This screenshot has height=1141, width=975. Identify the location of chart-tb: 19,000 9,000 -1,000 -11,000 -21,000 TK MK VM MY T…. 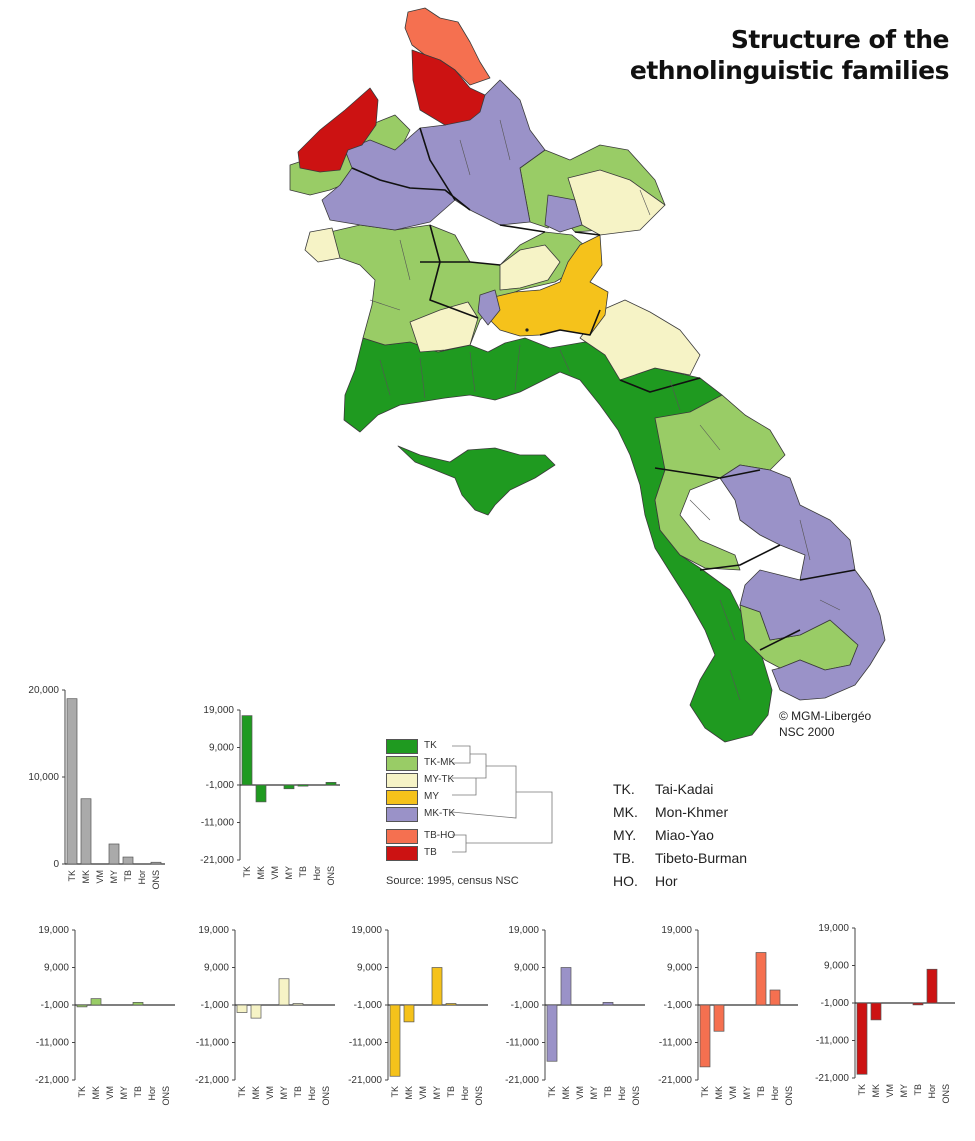
(880, 1018).